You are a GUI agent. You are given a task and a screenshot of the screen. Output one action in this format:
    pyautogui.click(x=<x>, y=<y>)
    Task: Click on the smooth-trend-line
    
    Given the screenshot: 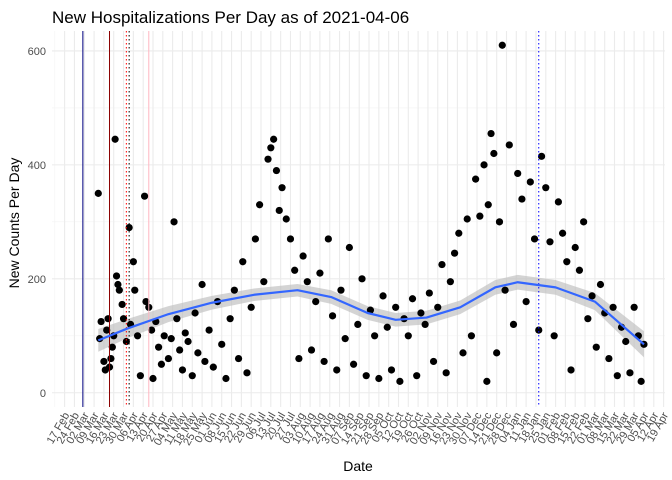 What is the action you would take?
    pyautogui.click(x=371, y=313)
    